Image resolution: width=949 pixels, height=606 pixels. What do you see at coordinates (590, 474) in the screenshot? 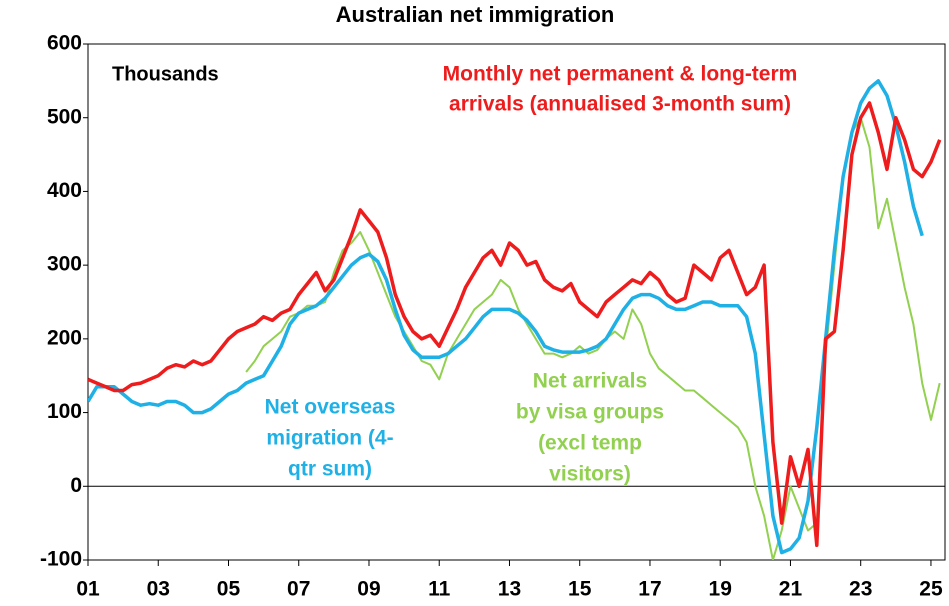
I see `annotation: visitors)` at bounding box center [590, 474].